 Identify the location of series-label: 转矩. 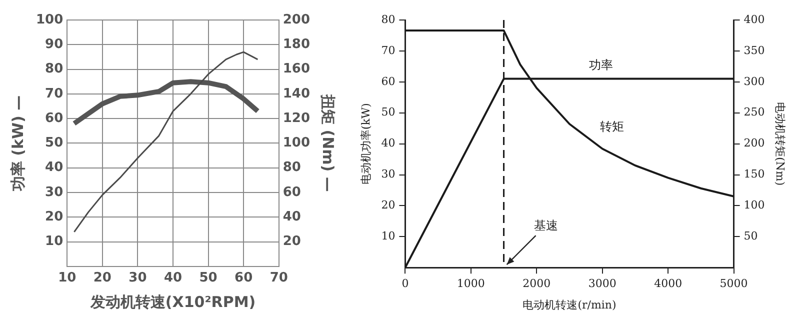
(612, 126).